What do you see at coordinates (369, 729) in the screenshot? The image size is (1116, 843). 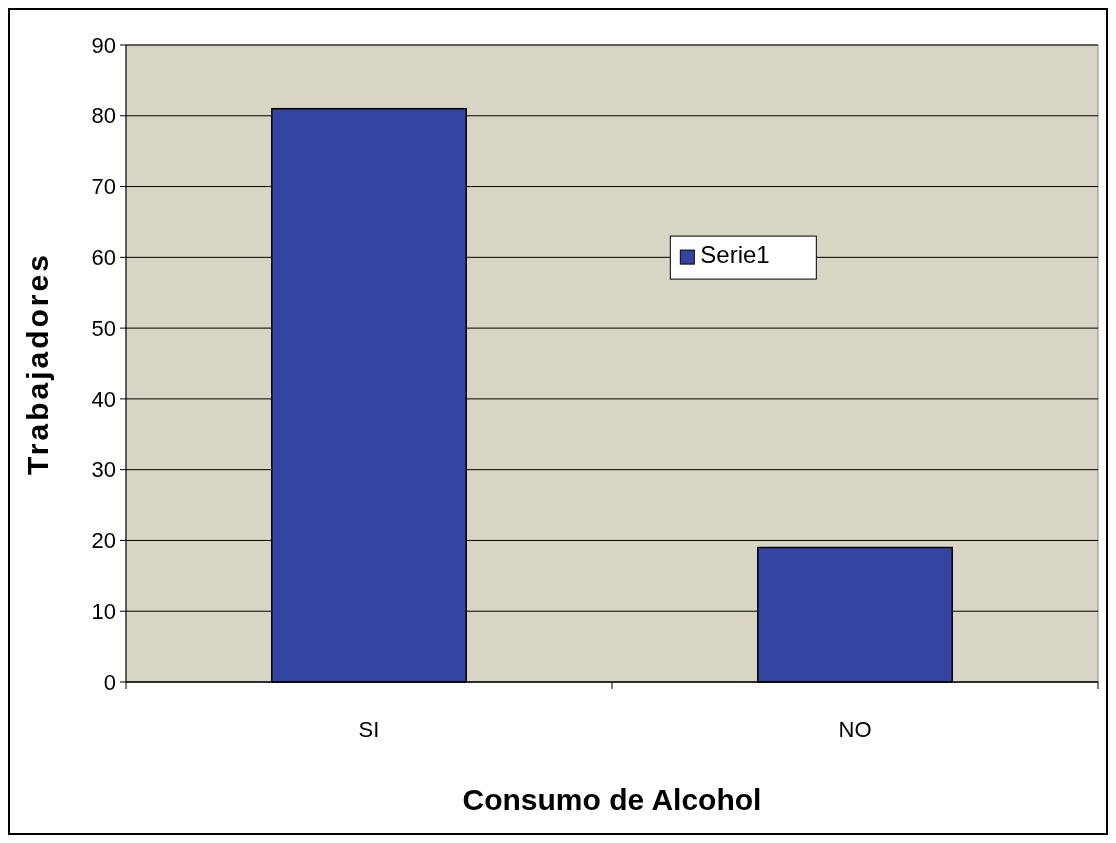 I see `x-tick-label: SI` at bounding box center [369, 729].